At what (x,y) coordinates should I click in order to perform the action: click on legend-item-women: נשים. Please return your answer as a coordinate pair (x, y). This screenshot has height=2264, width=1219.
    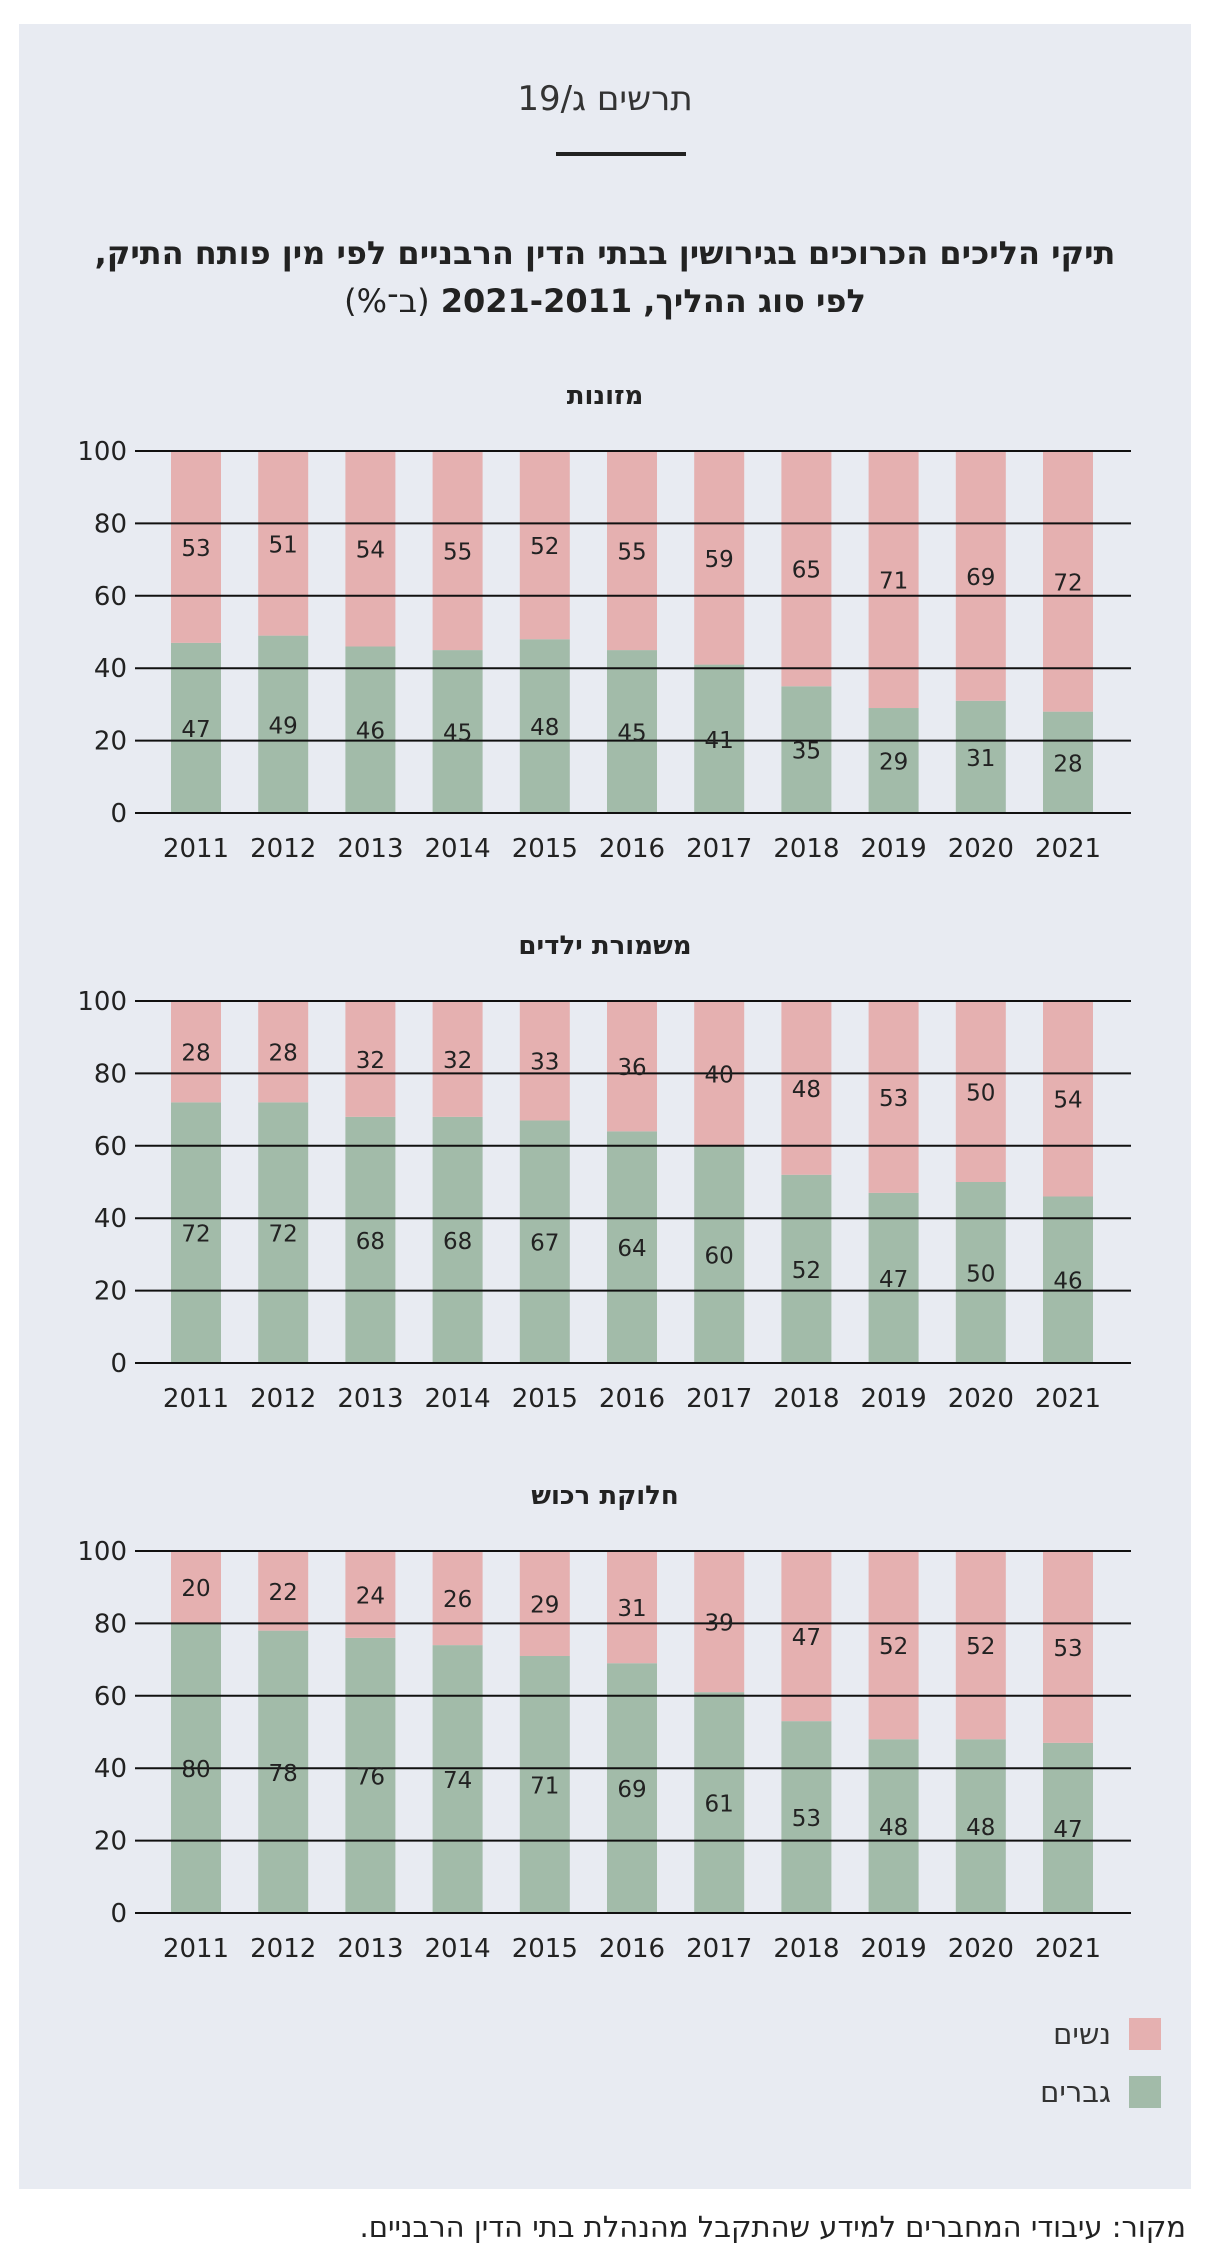
    Looking at the image, I should click on (1100, 2034).